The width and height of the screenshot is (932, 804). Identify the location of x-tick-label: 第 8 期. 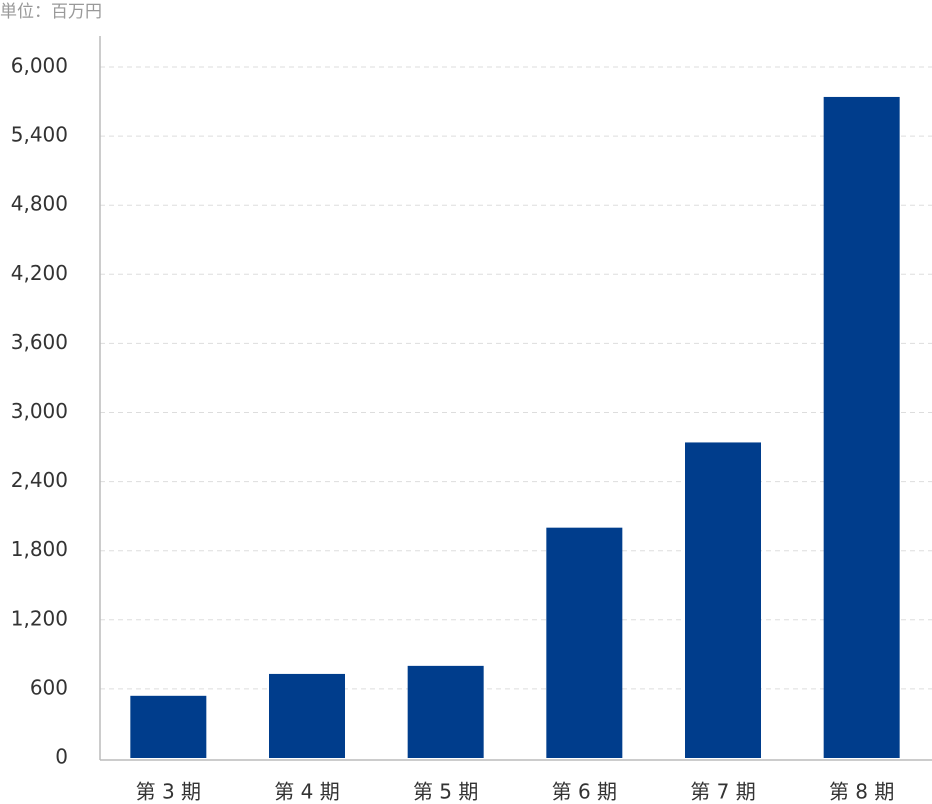
(861, 792).